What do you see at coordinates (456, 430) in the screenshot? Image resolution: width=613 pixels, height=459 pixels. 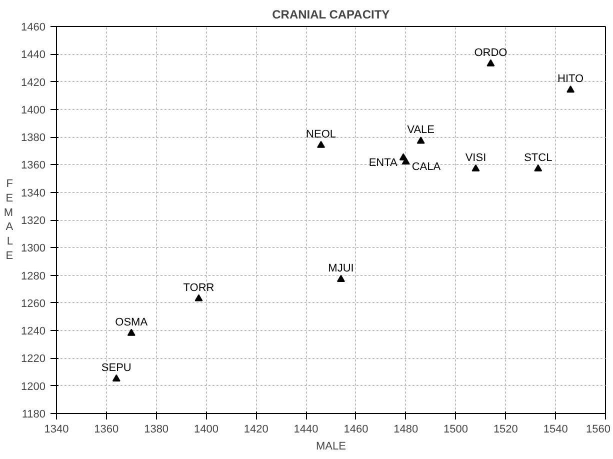 I see `x-tick-label: 1500` at bounding box center [456, 430].